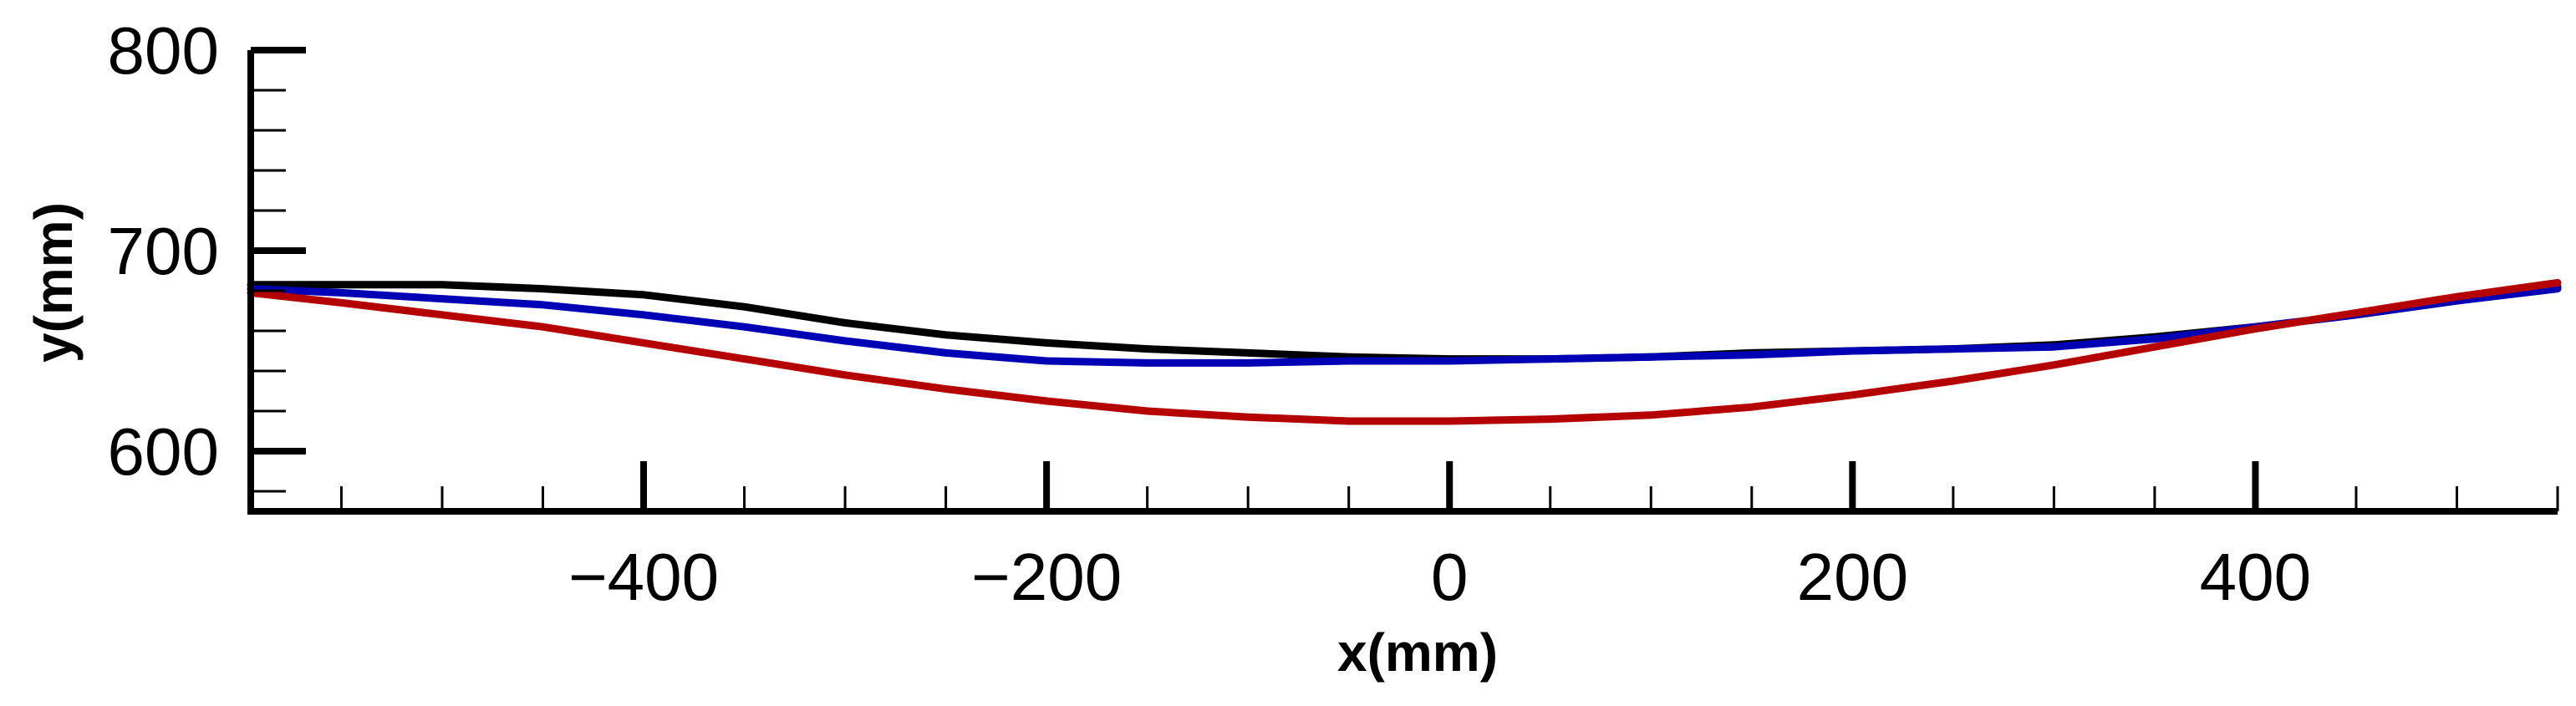 The image size is (2576, 706). Describe the element at coordinates (2255, 577) in the screenshot. I see `x-tick-label: 400` at that location.